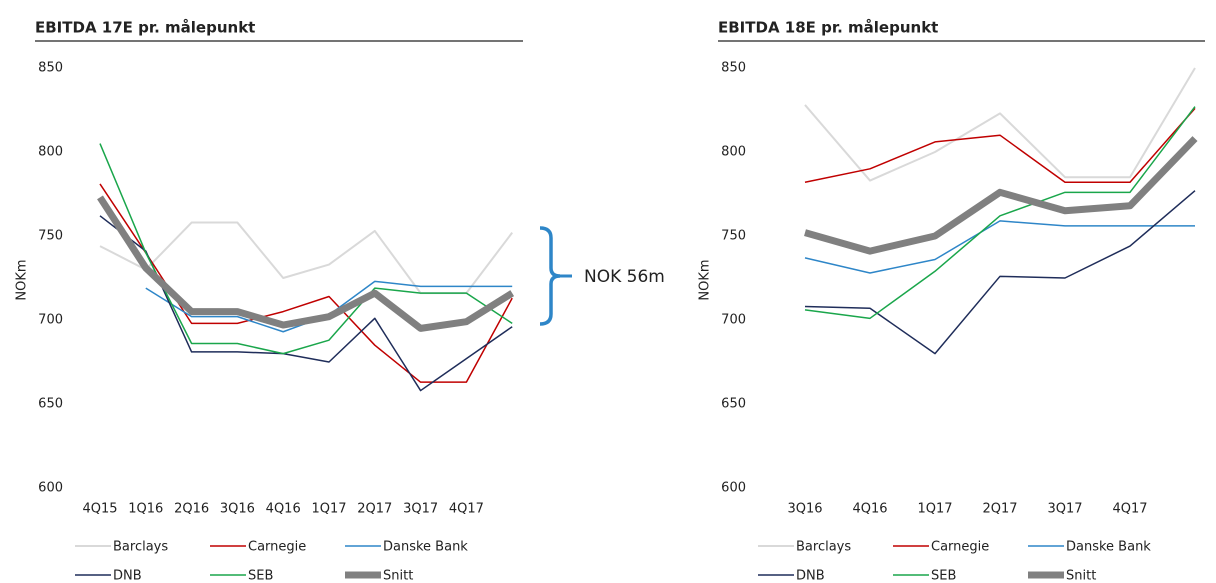 The width and height of the screenshot is (1216, 583). What do you see at coordinates (191, 509) in the screenshot?
I see `x-tick-label: 2Q16` at bounding box center [191, 509].